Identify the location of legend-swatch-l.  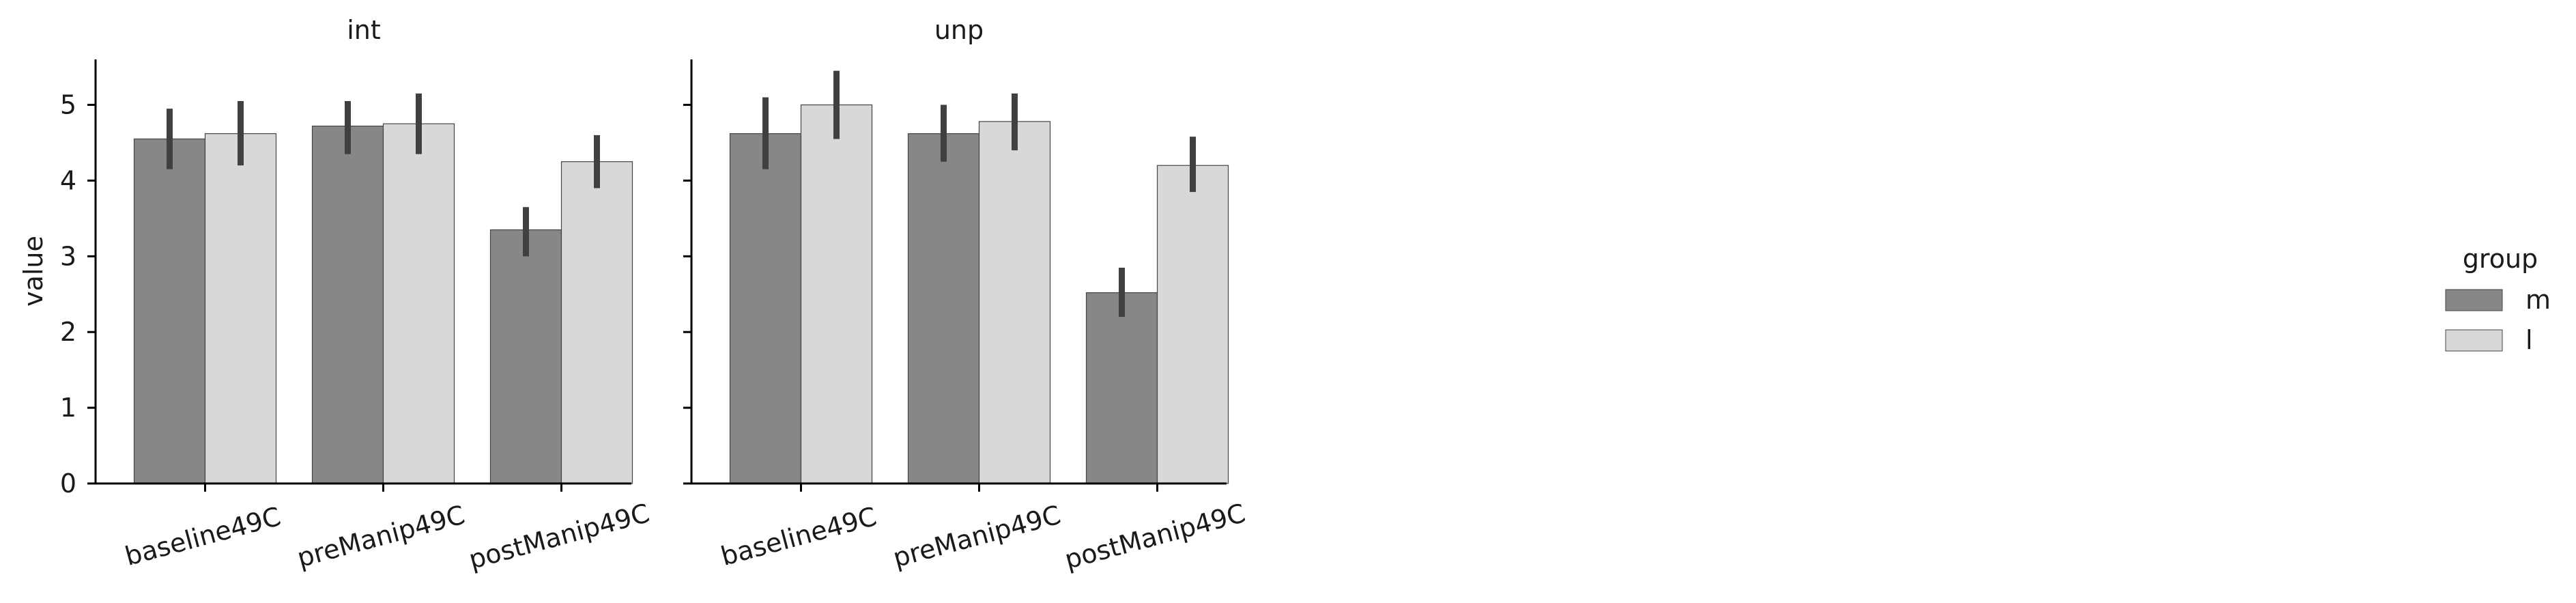
(2474, 340).